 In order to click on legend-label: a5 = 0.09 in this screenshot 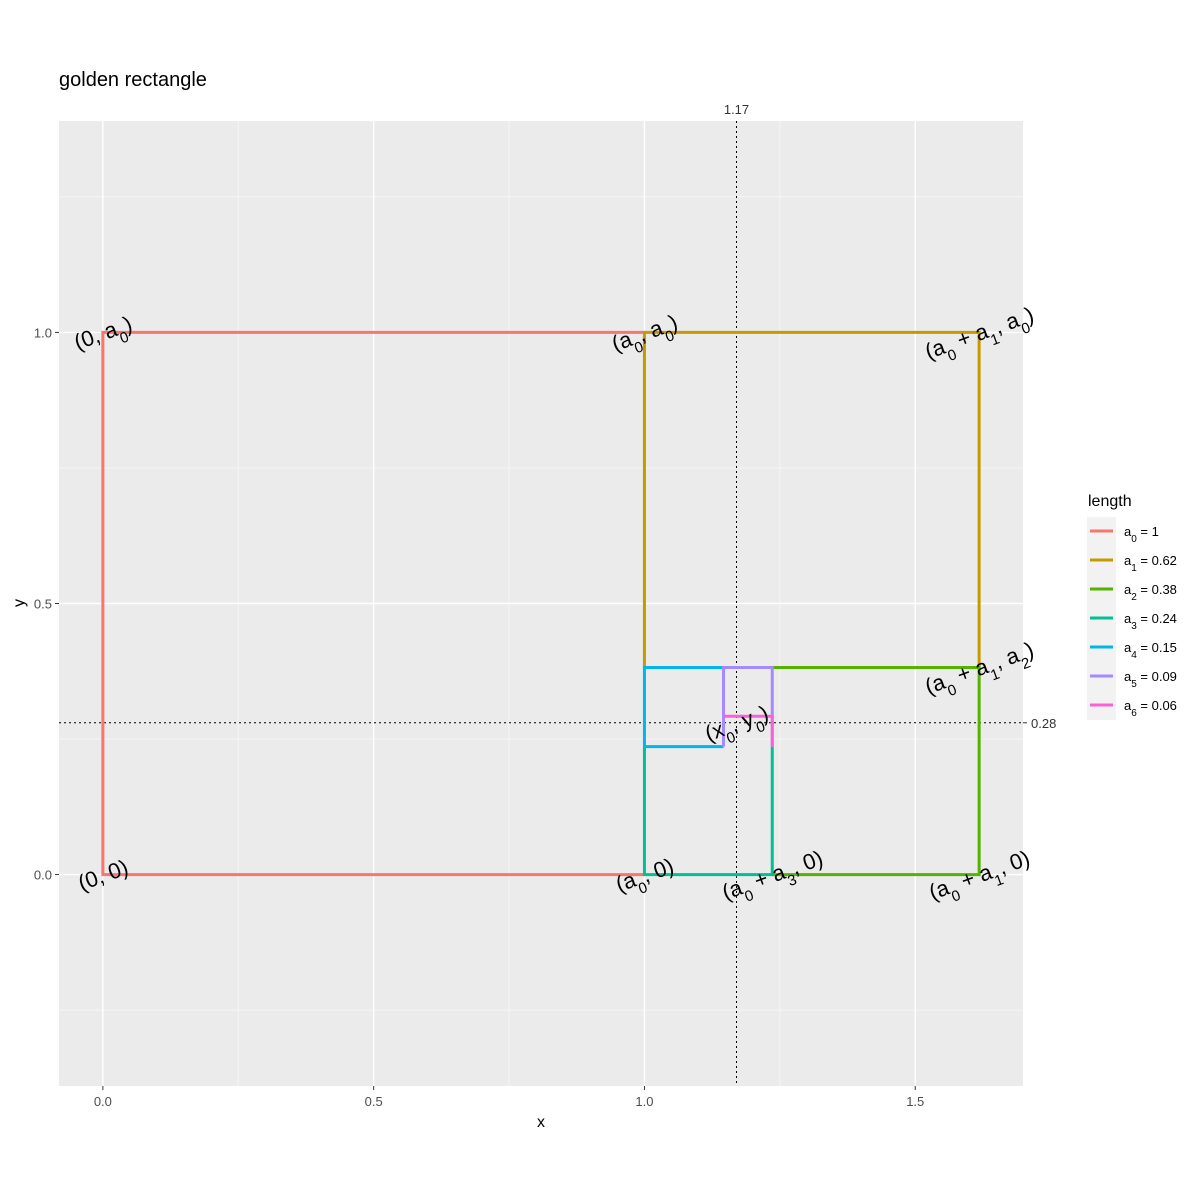, I will do `click(1150, 679)`.